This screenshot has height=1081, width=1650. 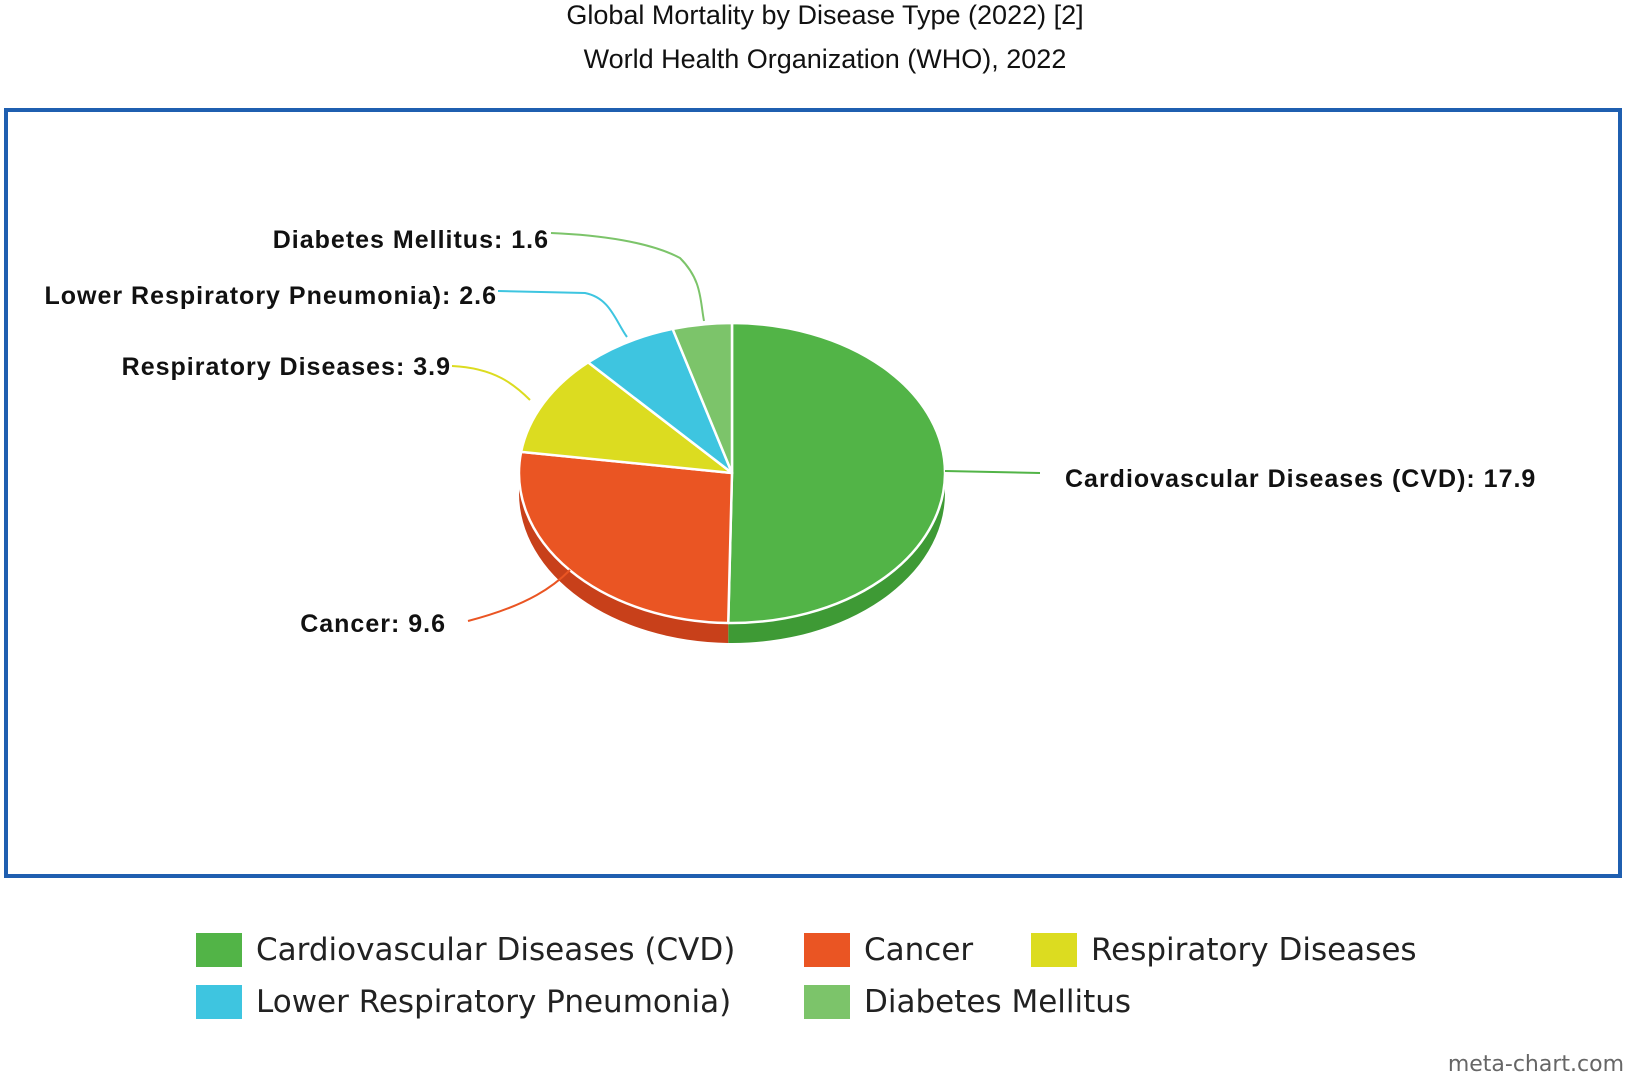 I want to click on legend-swatch-cvd, so click(x=219, y=950).